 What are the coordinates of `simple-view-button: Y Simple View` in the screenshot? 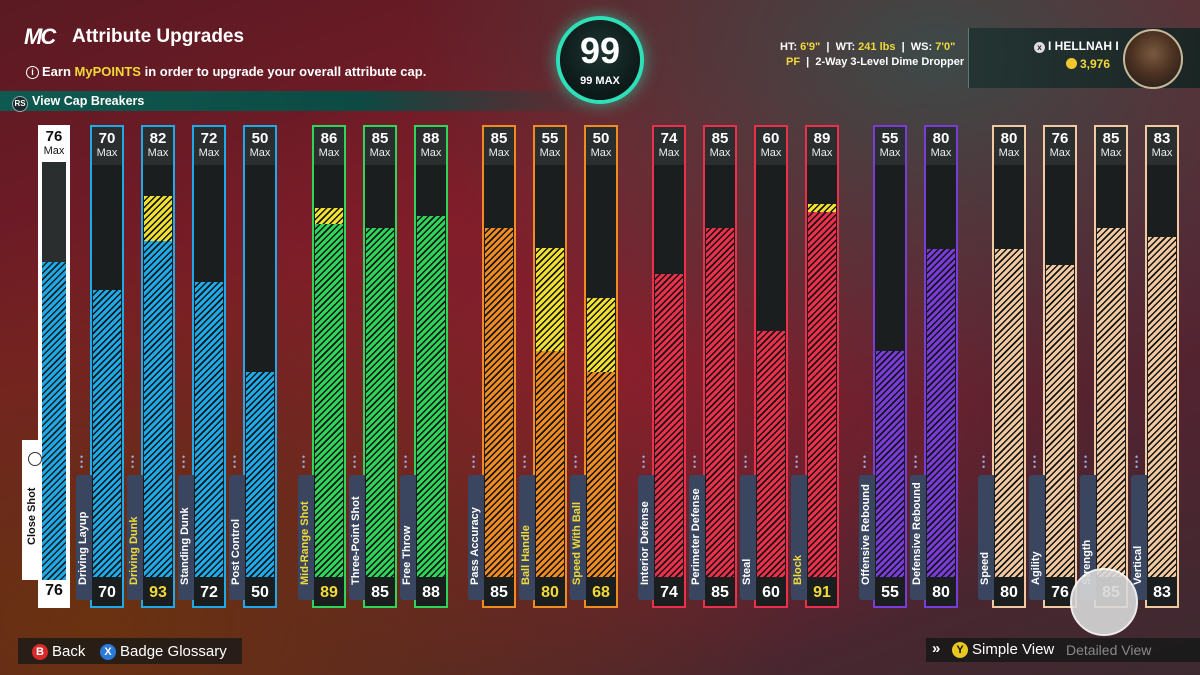 It's located at (1003, 649).